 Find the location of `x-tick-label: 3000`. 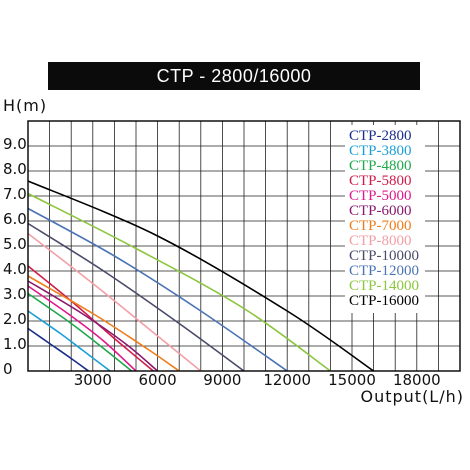

x-tick-label: 3000 is located at coordinates (93, 380).